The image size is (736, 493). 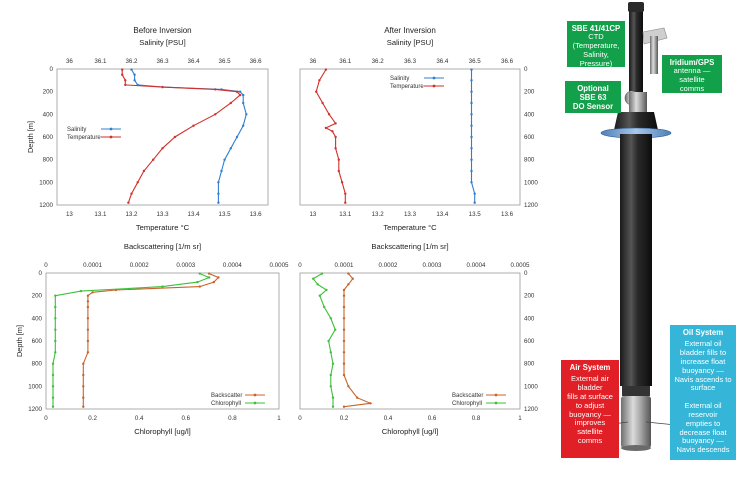 What do you see at coordinates (531, 205) in the screenshot?
I see `y-tick-label: 1200` at bounding box center [531, 205].